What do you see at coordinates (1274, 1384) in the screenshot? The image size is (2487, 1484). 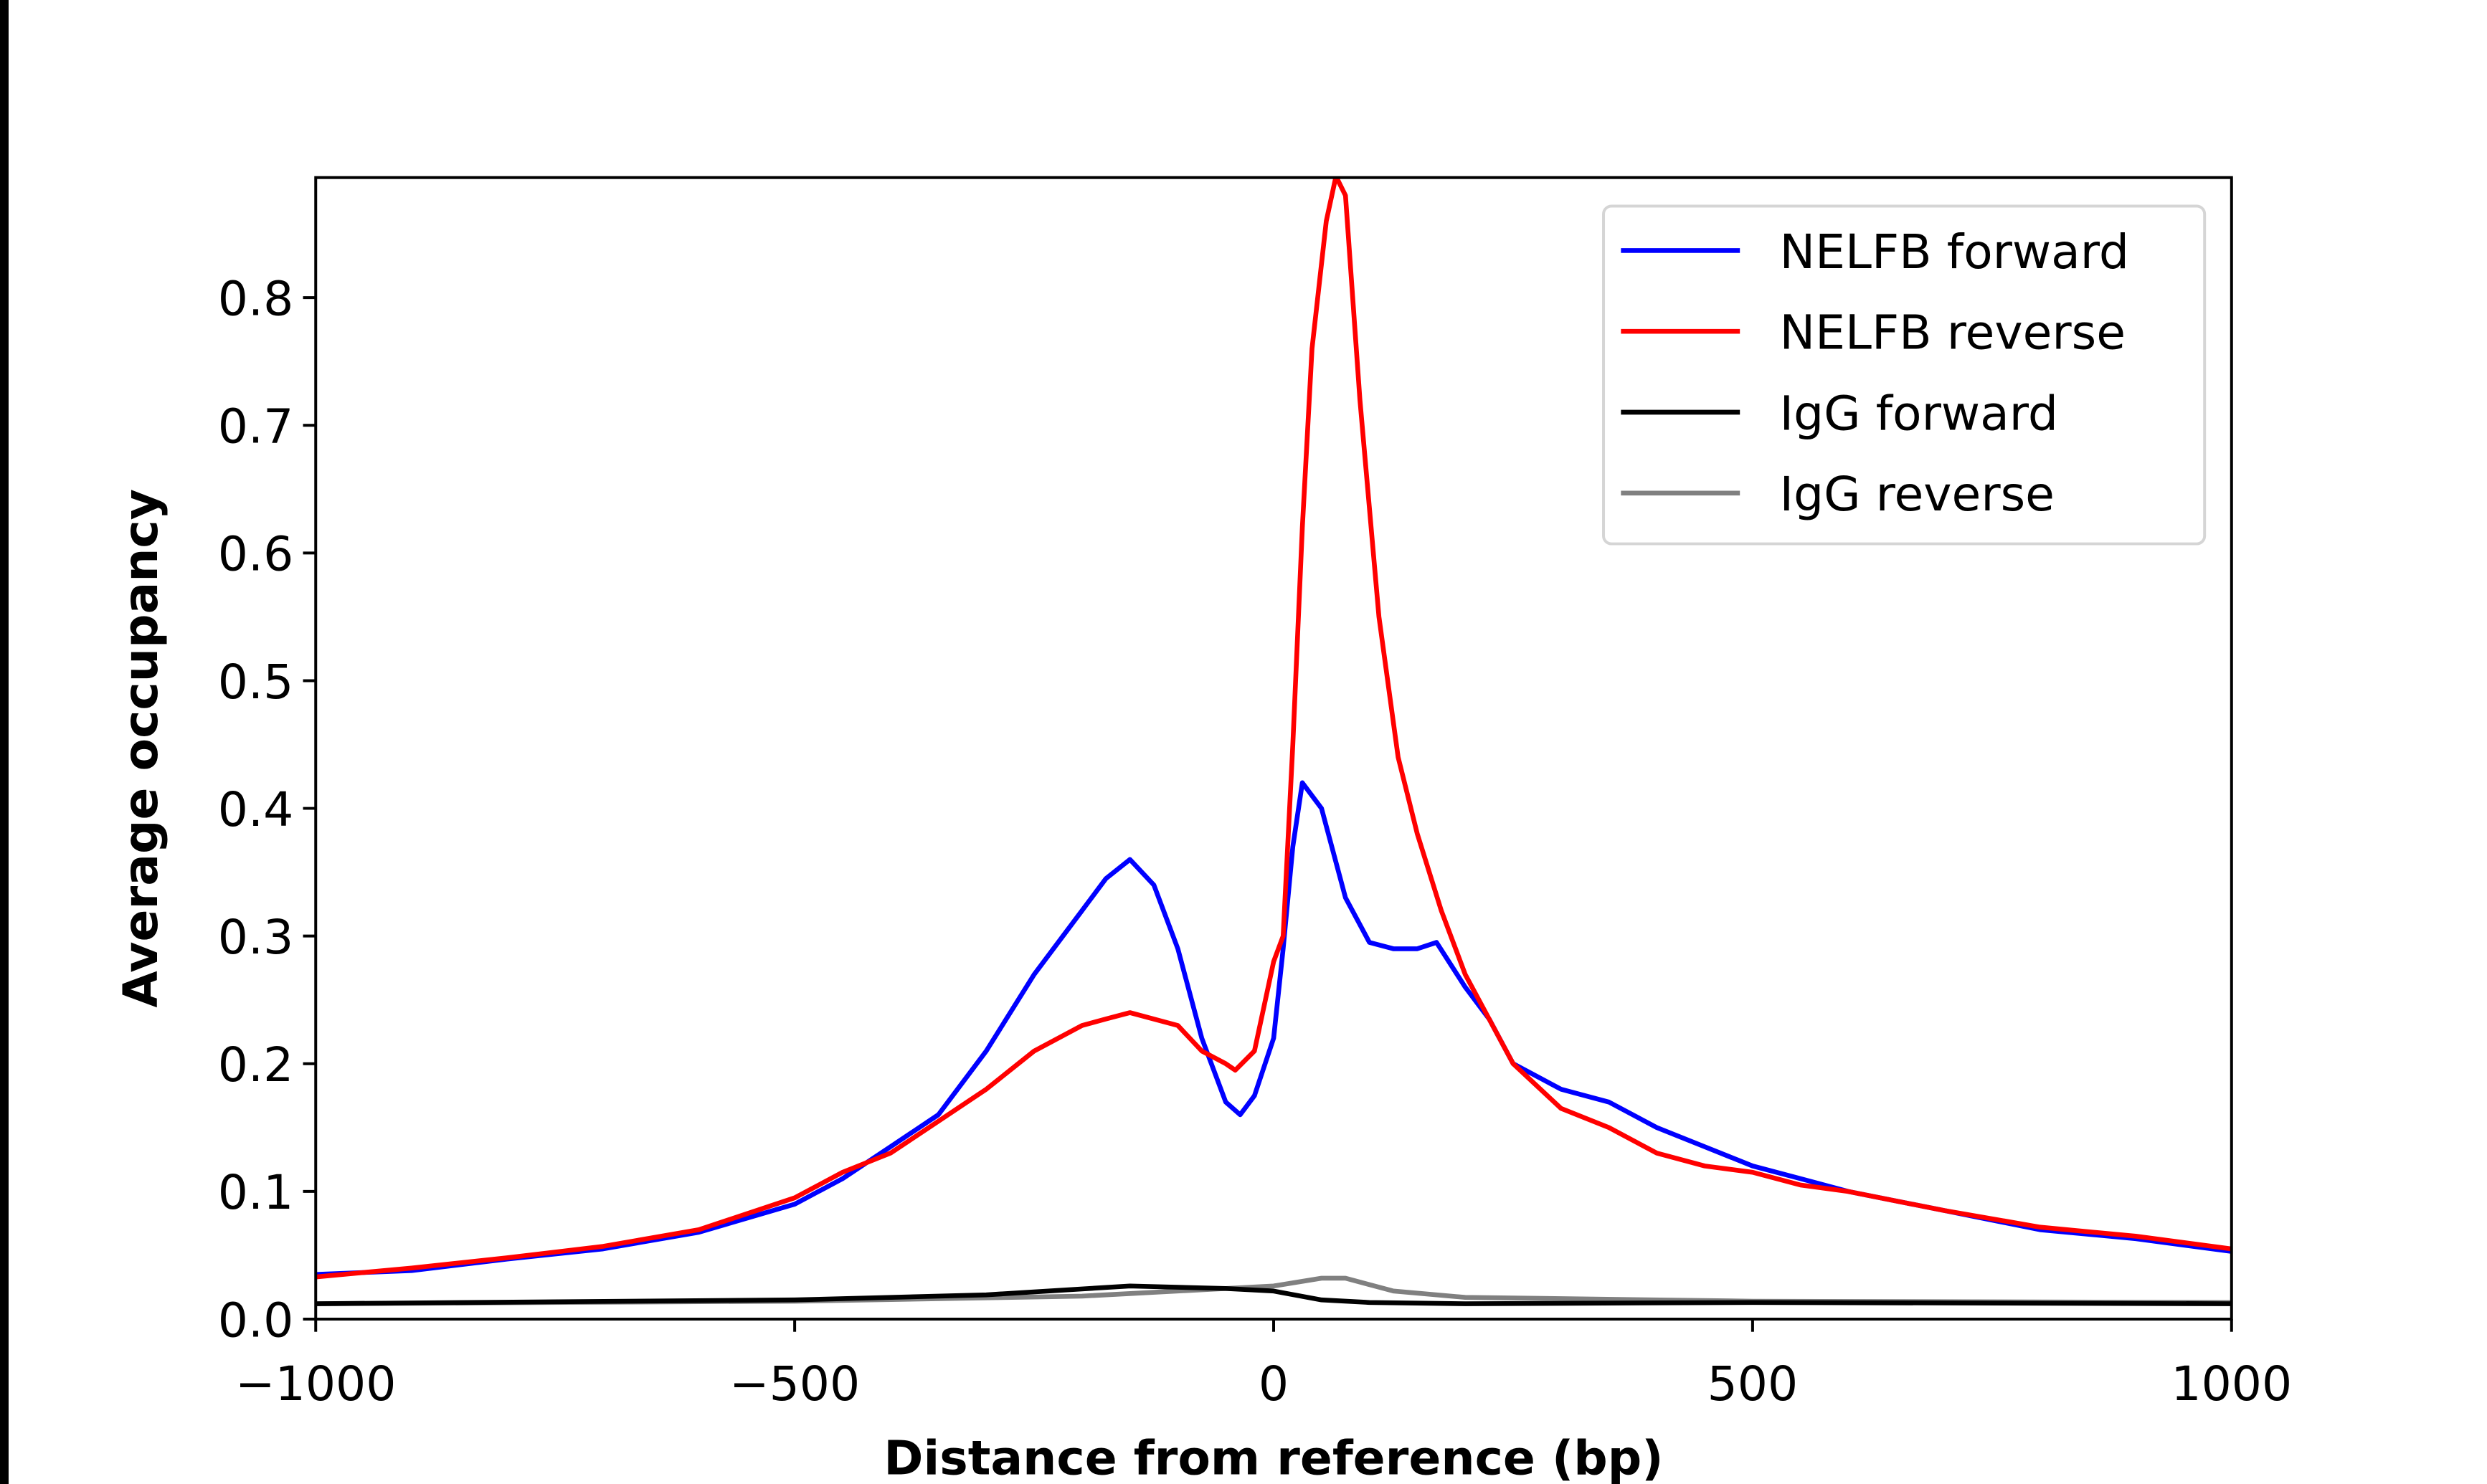 I see `x-tick-label: 0` at bounding box center [1274, 1384].